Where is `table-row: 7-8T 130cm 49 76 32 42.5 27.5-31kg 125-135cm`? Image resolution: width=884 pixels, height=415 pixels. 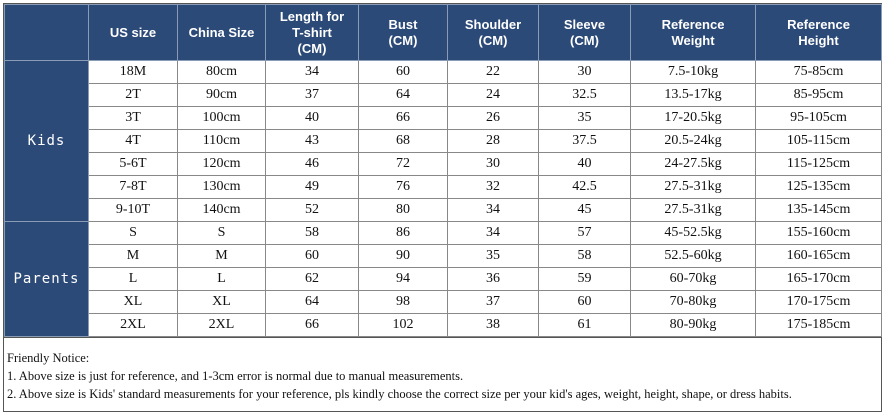 table-row: 7-8T 130cm 49 76 32 42.5 27.5-31kg 125-135cm is located at coordinates (443, 187).